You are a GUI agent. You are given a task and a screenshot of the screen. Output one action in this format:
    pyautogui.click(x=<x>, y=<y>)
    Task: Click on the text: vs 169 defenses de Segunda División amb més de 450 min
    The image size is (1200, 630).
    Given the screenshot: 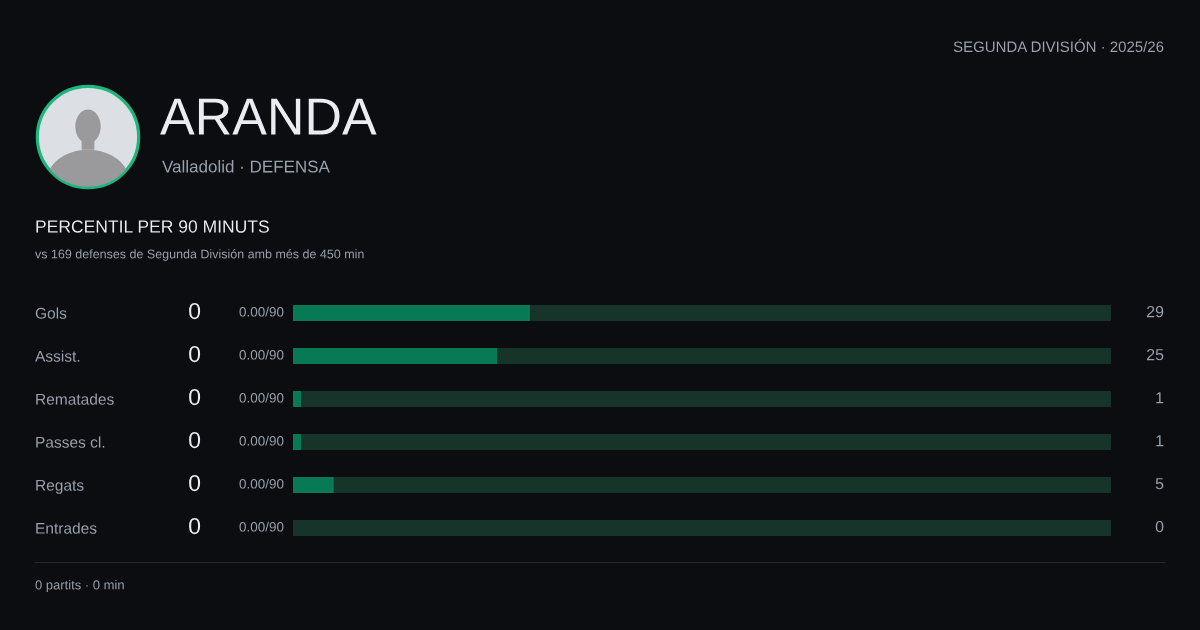 What is the action you would take?
    pyautogui.click(x=199, y=255)
    